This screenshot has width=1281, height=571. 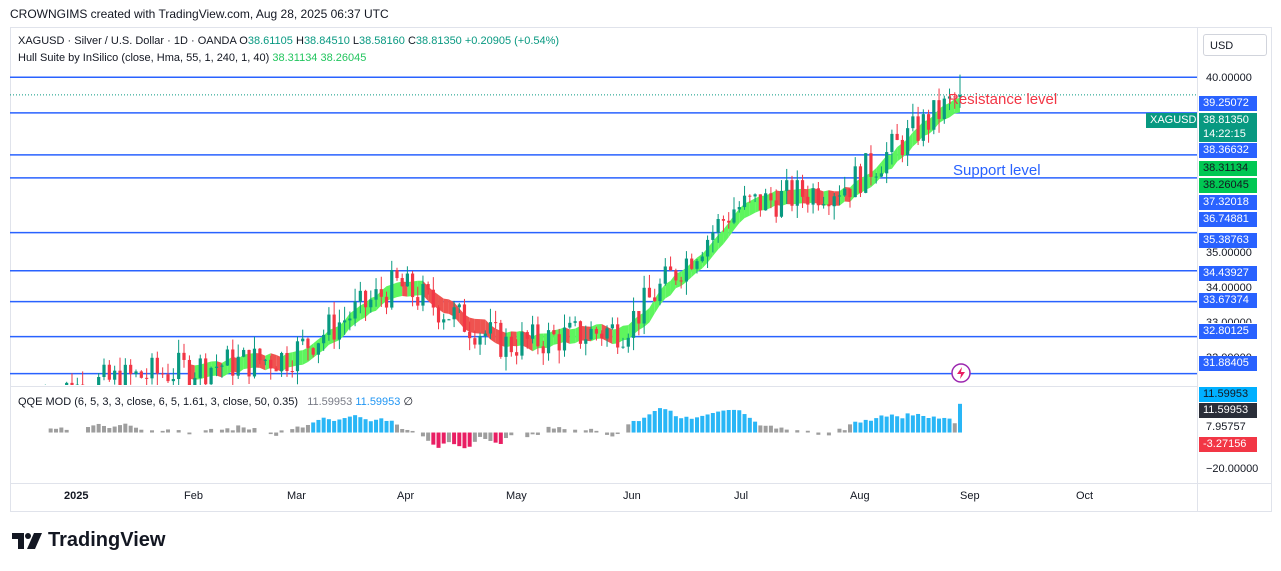 I want to click on close-value: 38.81350, so click(x=438, y=41).